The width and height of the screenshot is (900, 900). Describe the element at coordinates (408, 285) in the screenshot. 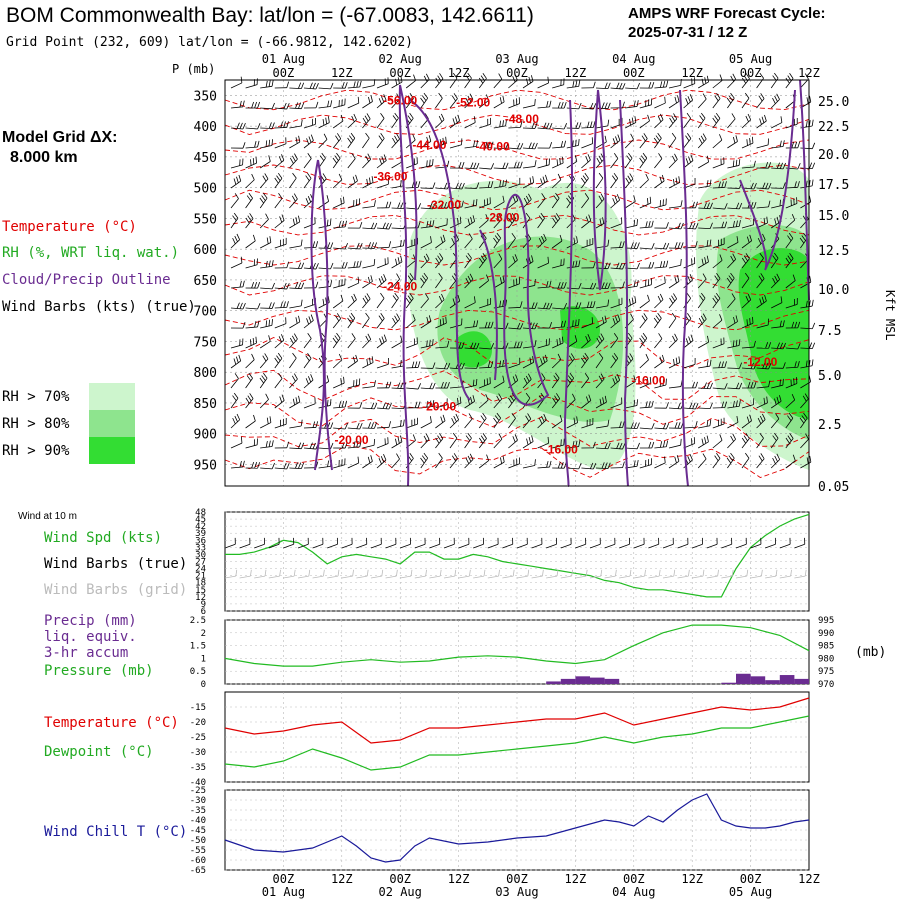

I see `cloud-outline-path` at that location.